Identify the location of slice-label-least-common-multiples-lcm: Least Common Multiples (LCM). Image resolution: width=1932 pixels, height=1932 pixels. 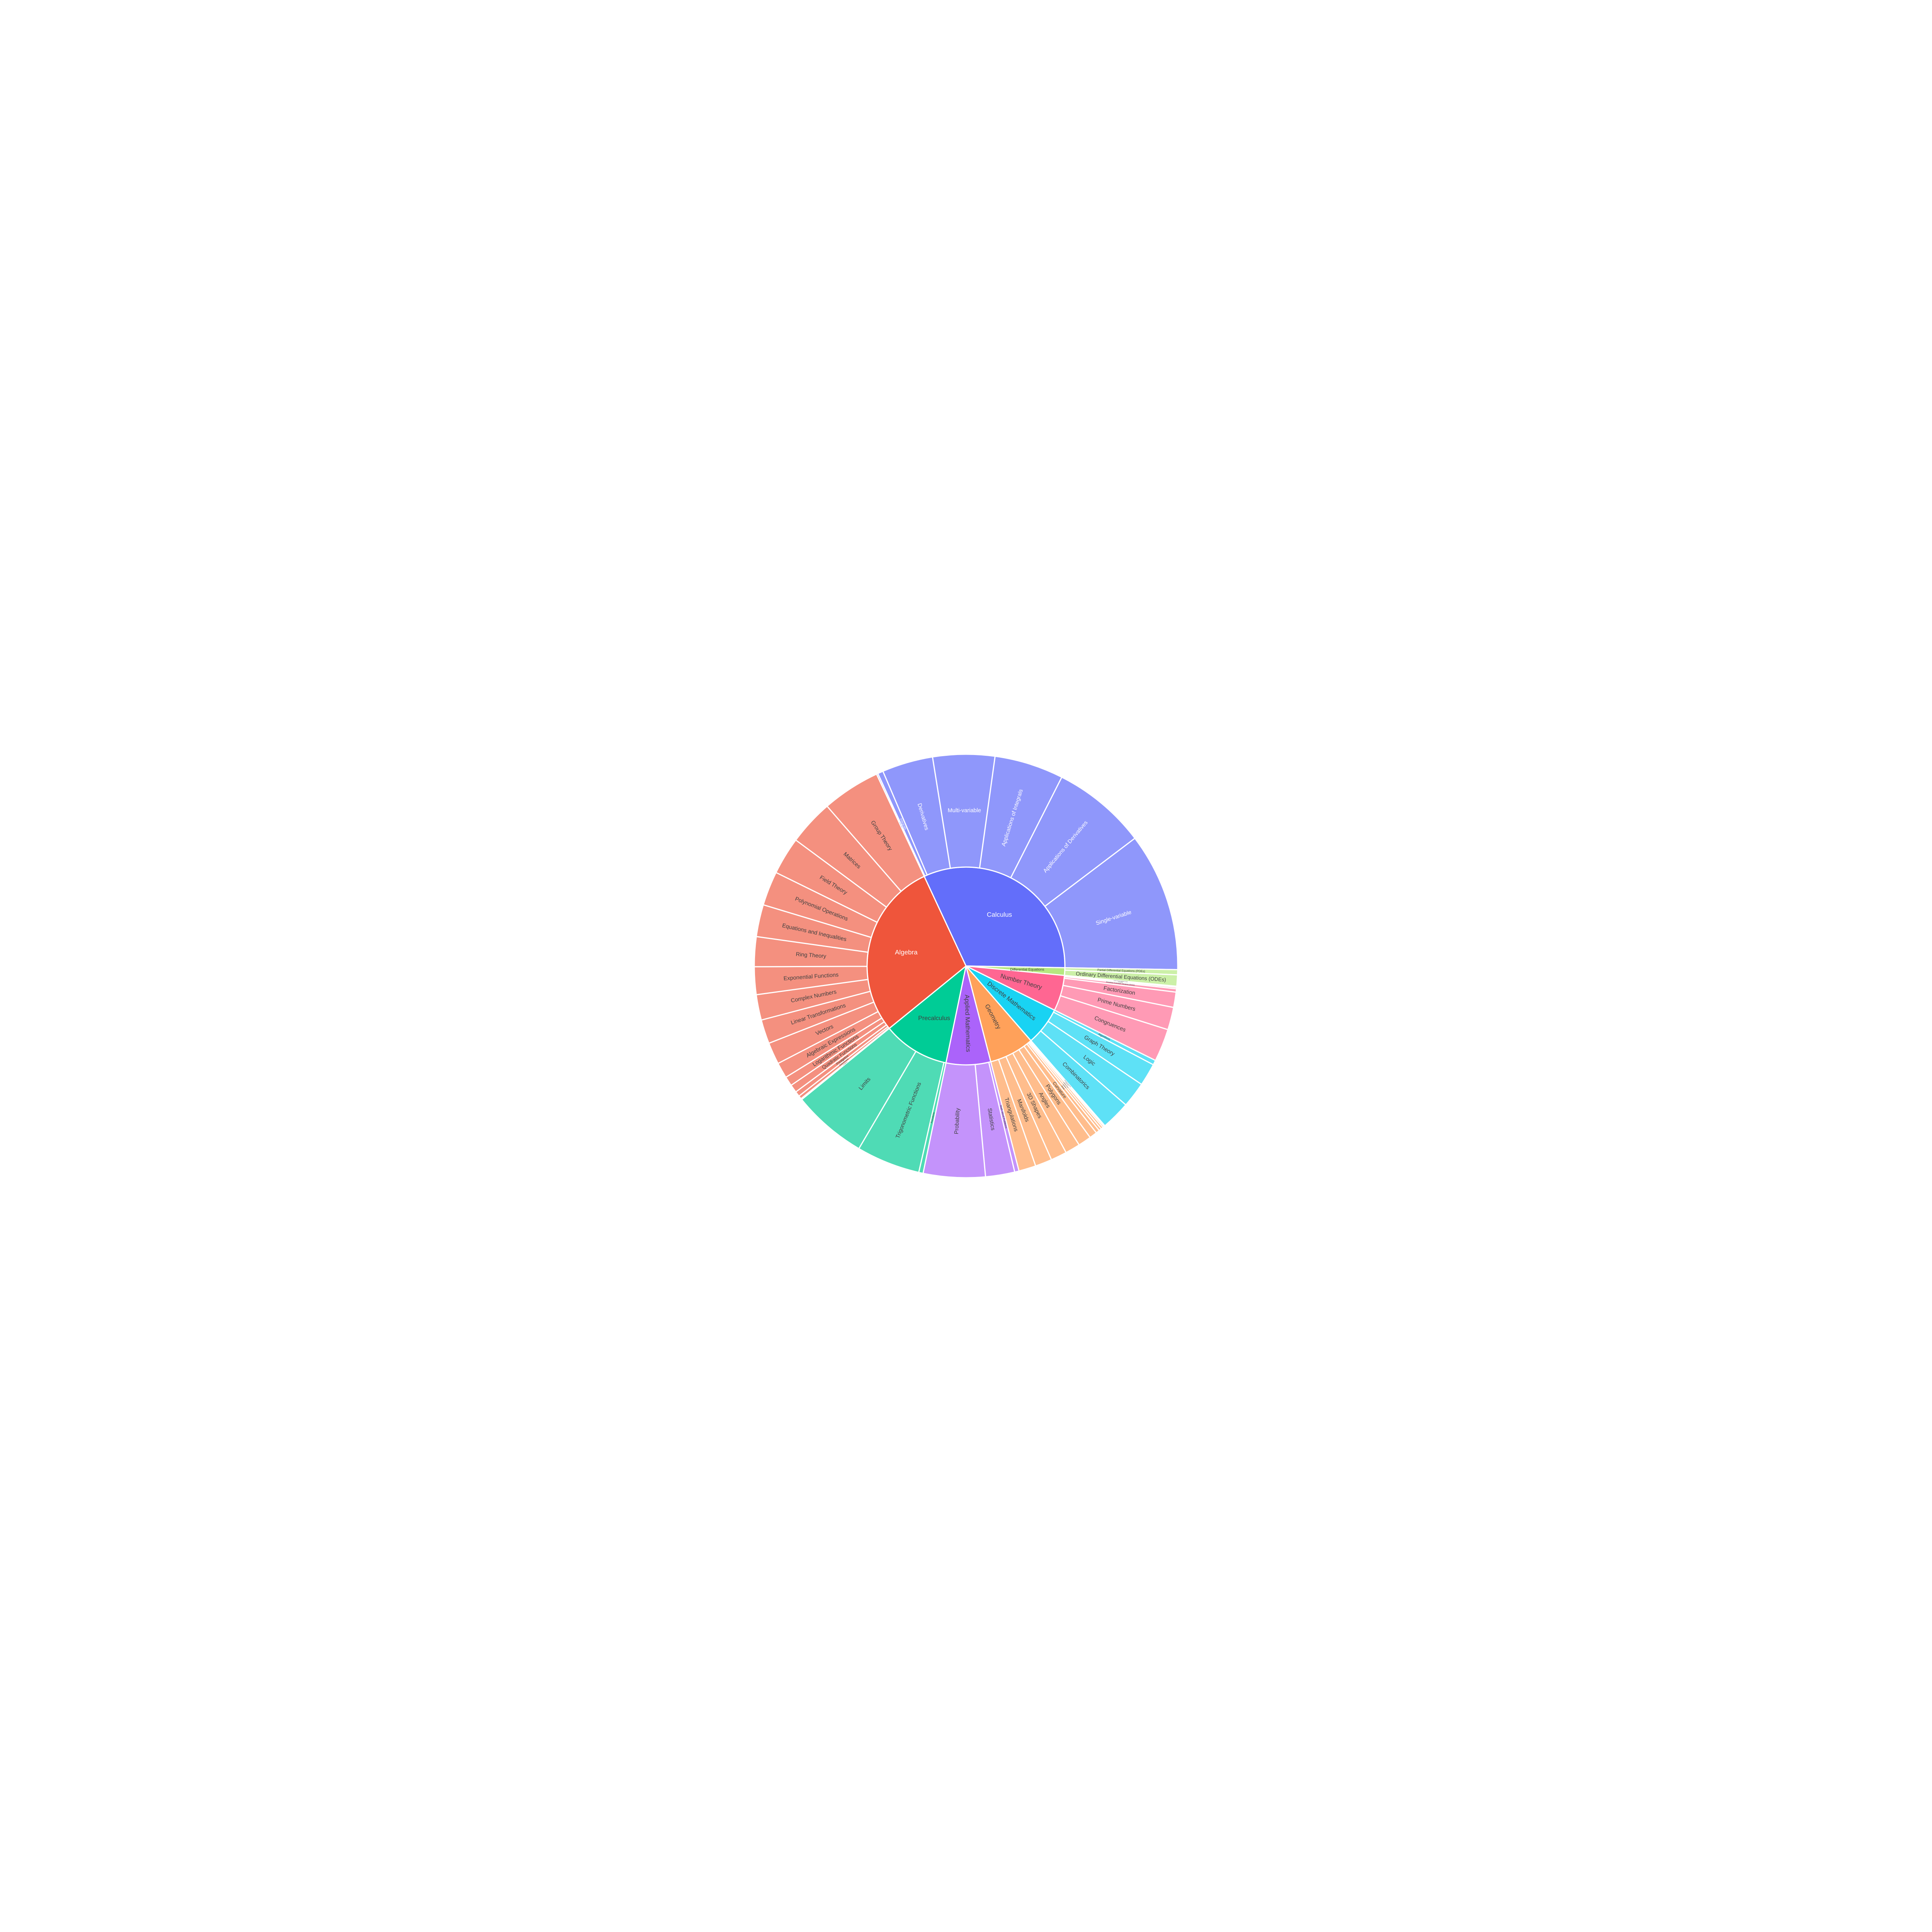
(1121, 982).